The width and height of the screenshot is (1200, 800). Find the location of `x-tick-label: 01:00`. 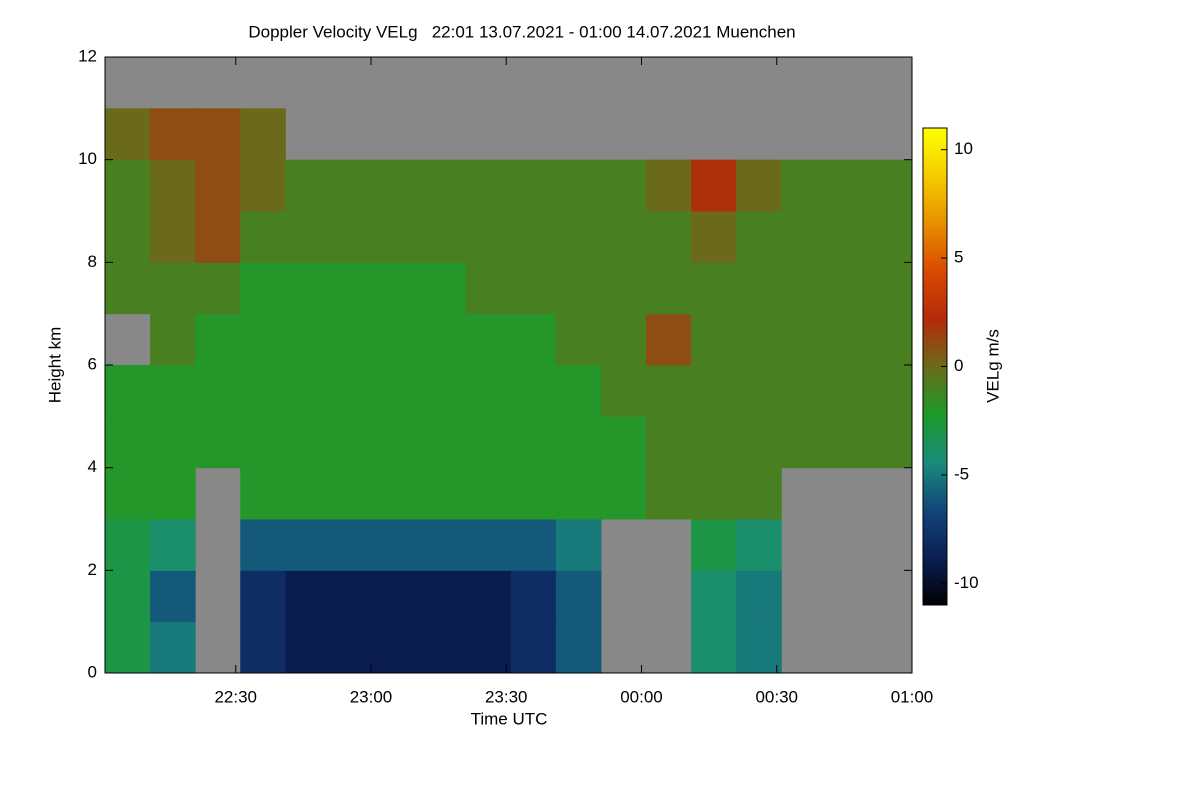

x-tick-label: 01:00 is located at coordinates (912, 696).